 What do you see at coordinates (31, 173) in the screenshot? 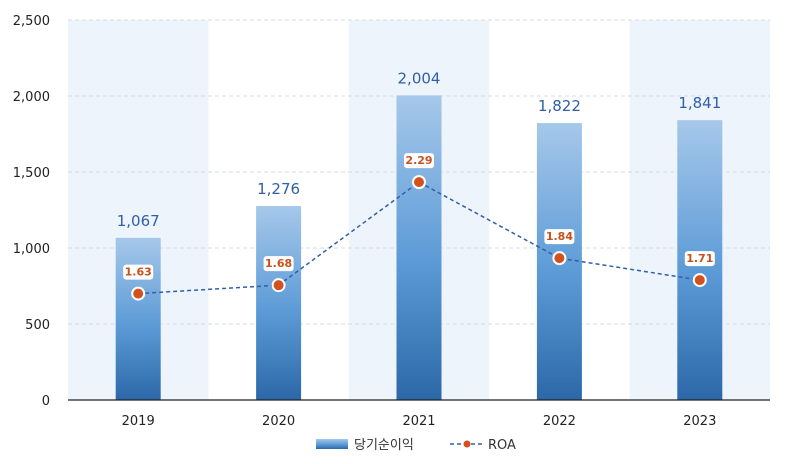
I see `y-tick-label: 1,500` at bounding box center [31, 173].